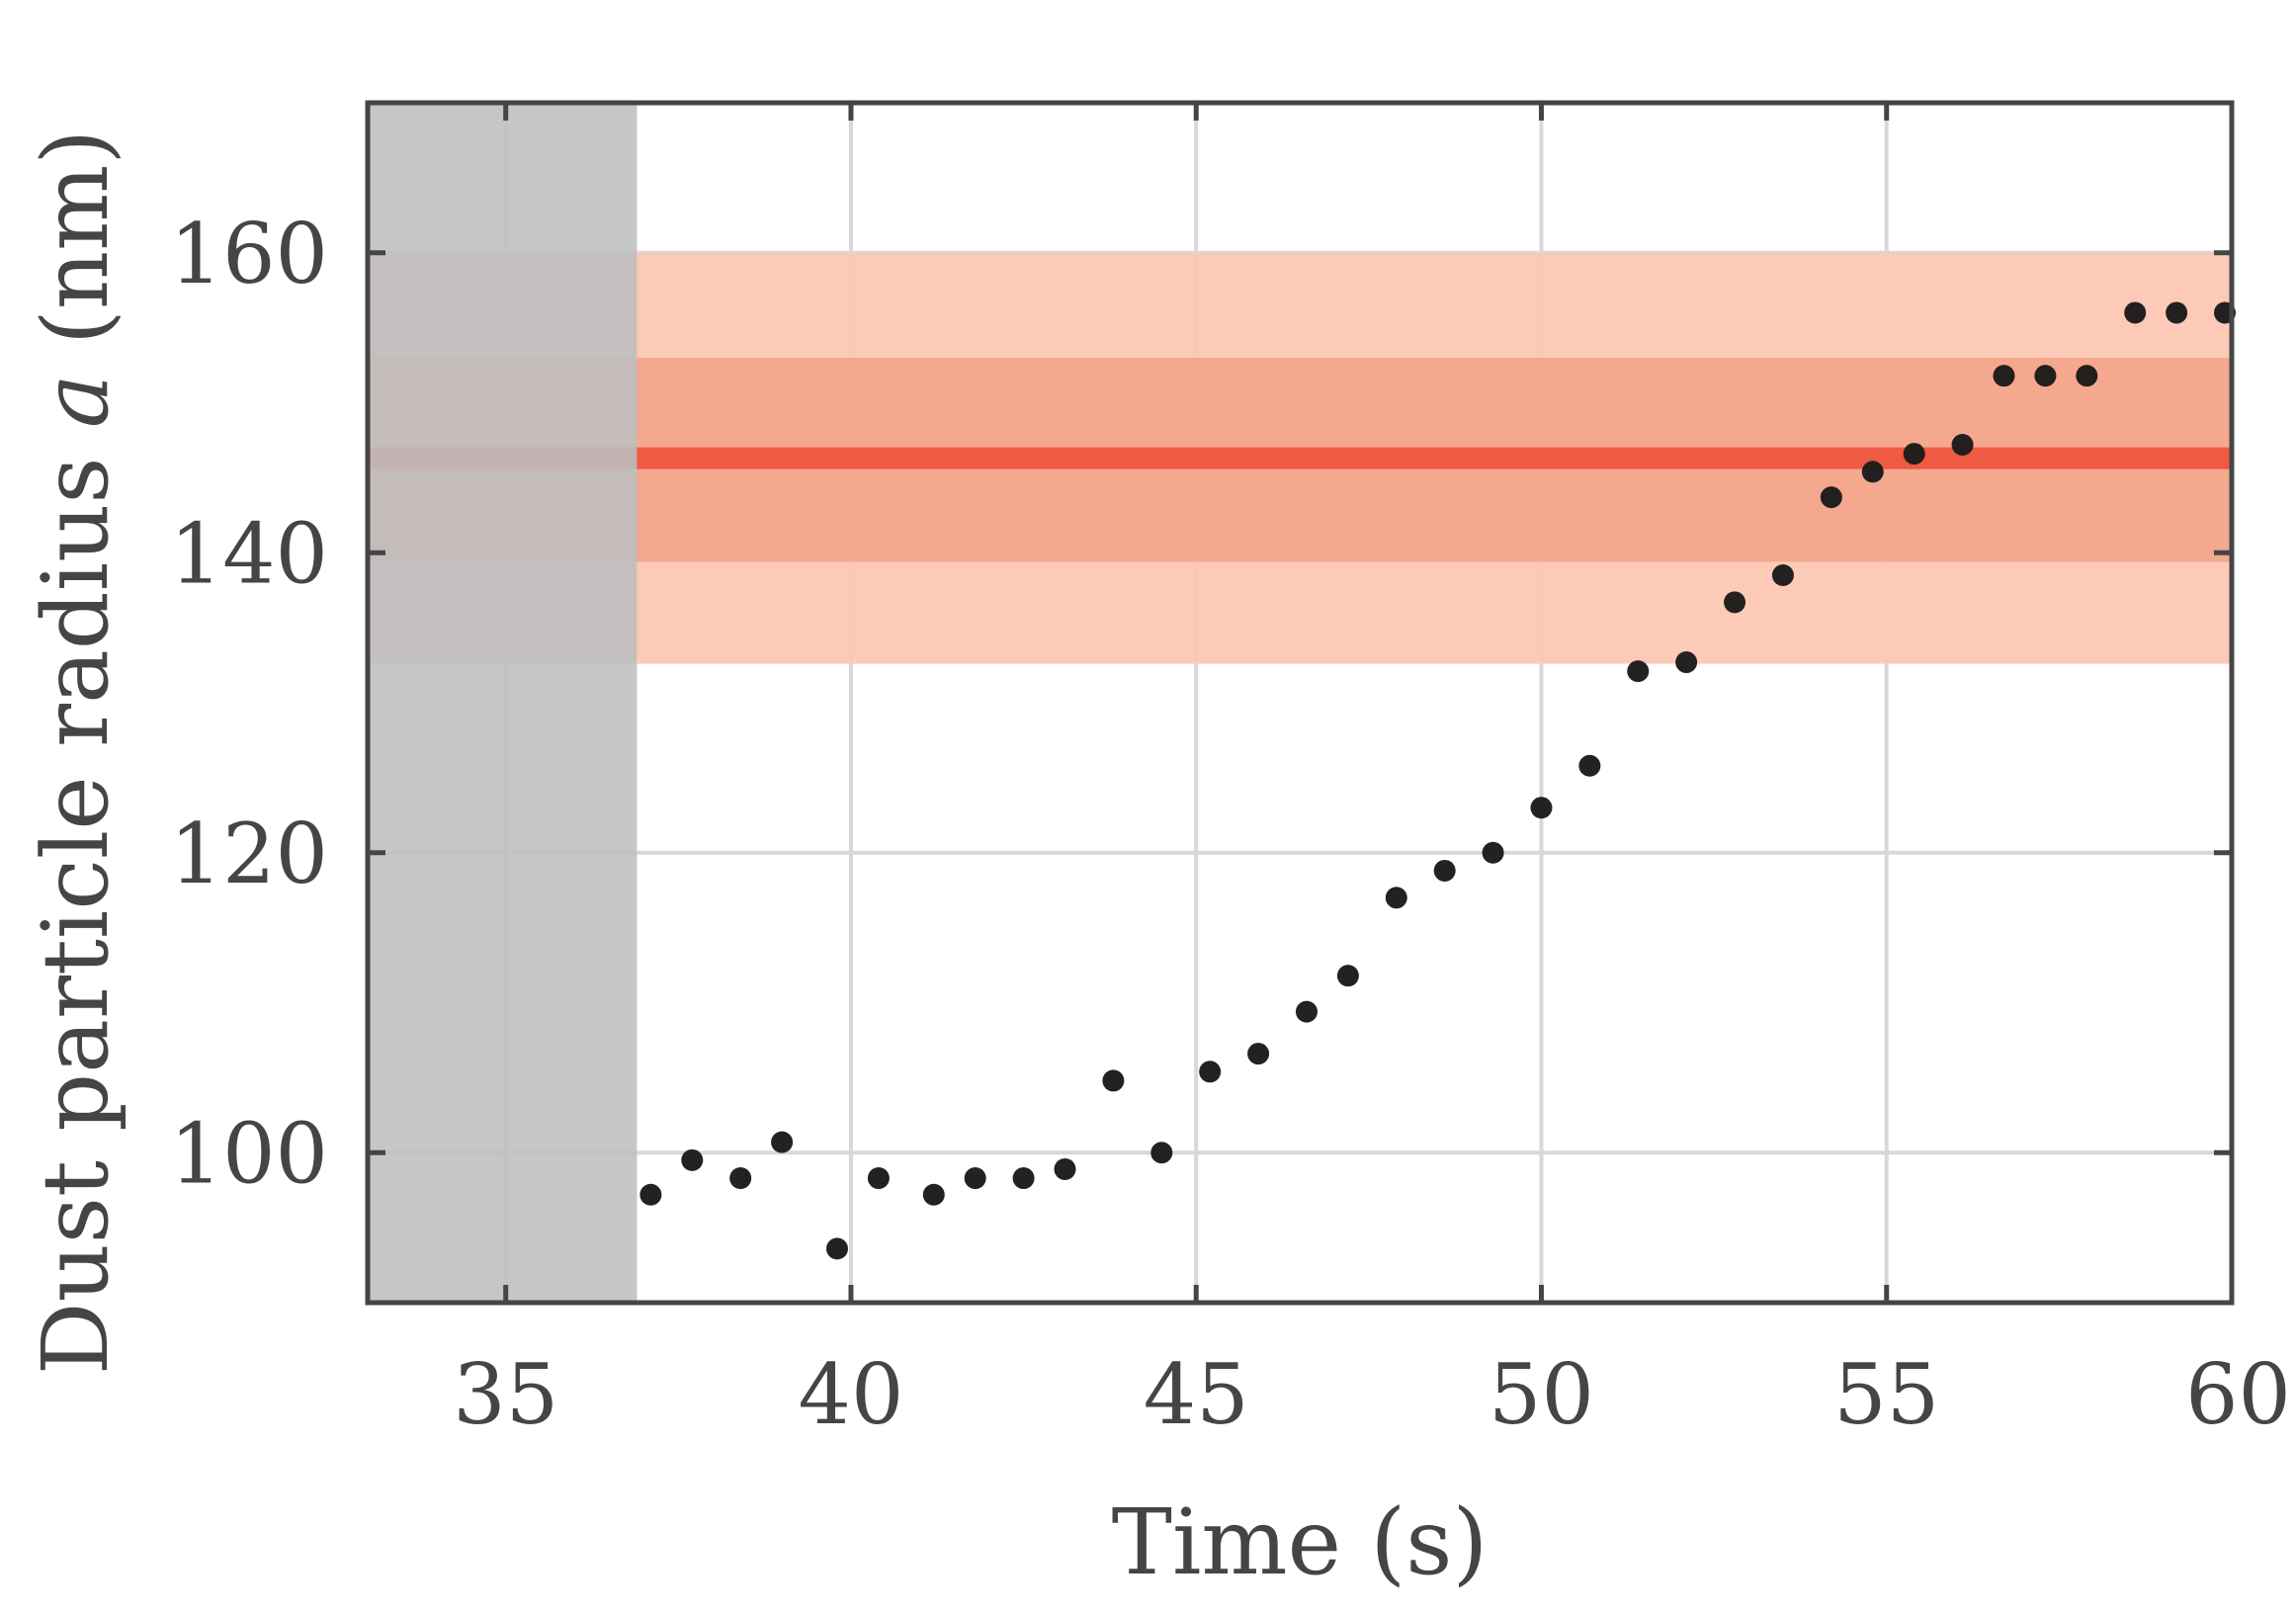 This screenshot has height=1614, width=2296. What do you see at coordinates (75, 401) in the screenshot?
I see `y-axis-title-variable: a` at bounding box center [75, 401].